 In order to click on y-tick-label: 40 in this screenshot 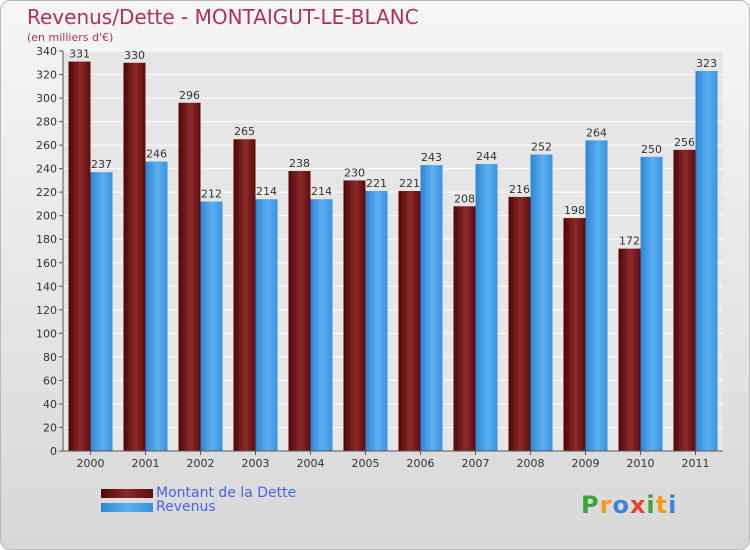, I will do `click(50, 404)`.